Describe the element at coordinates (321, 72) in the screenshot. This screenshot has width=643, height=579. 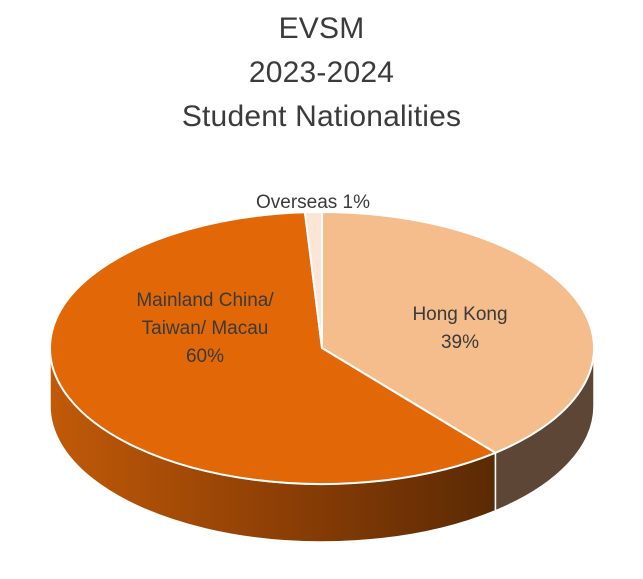
I see `chart-title-line-2: 2023-2024` at that location.